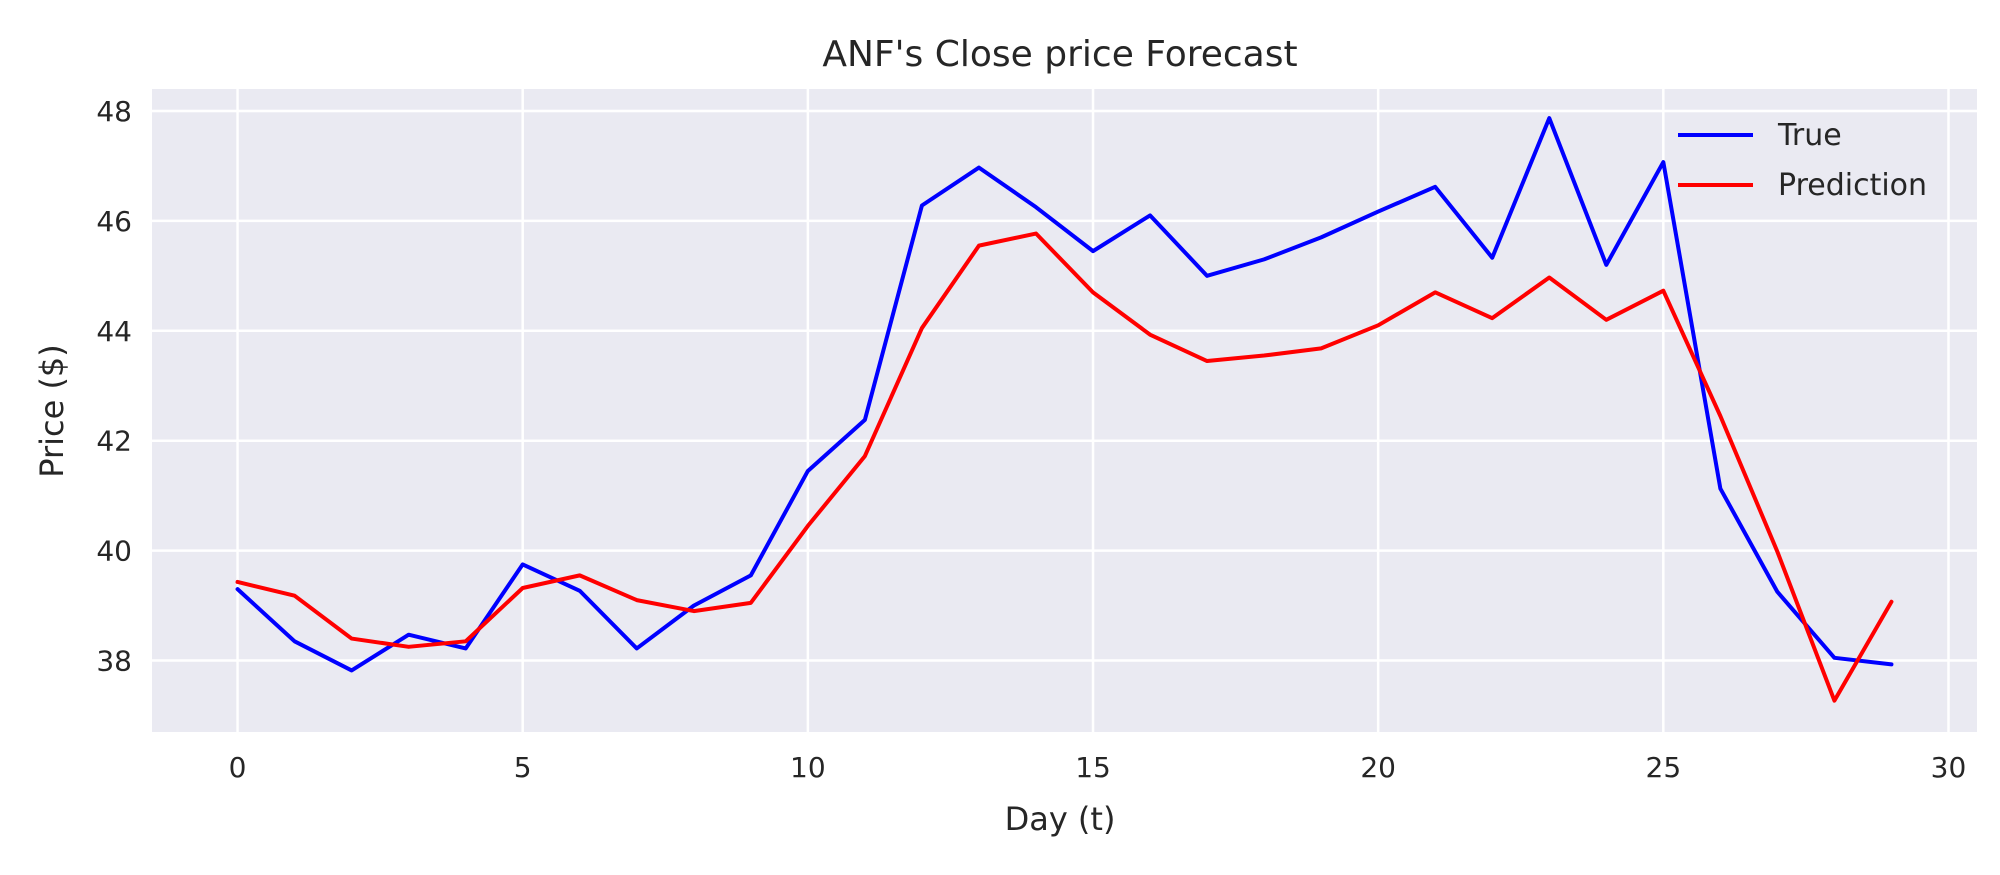 Image resolution: width=2000 pixels, height=875 pixels. What do you see at coordinates (1378, 767) in the screenshot?
I see `x-tick-label: 20` at bounding box center [1378, 767].